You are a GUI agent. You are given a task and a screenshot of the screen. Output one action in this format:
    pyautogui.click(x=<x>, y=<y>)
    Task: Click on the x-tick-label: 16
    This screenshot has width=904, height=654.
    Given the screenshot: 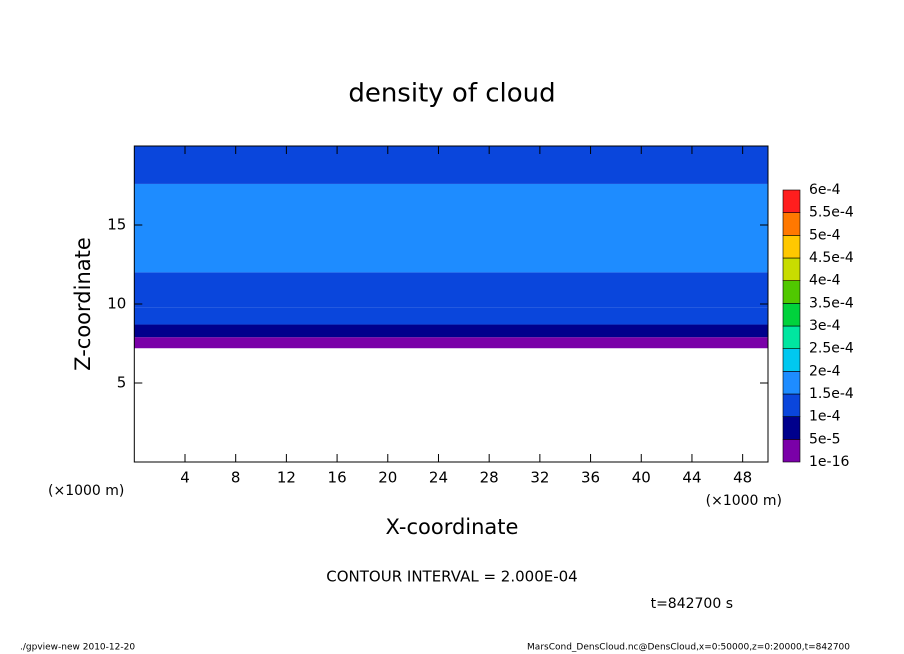 What is the action you would take?
    pyautogui.click(x=337, y=478)
    